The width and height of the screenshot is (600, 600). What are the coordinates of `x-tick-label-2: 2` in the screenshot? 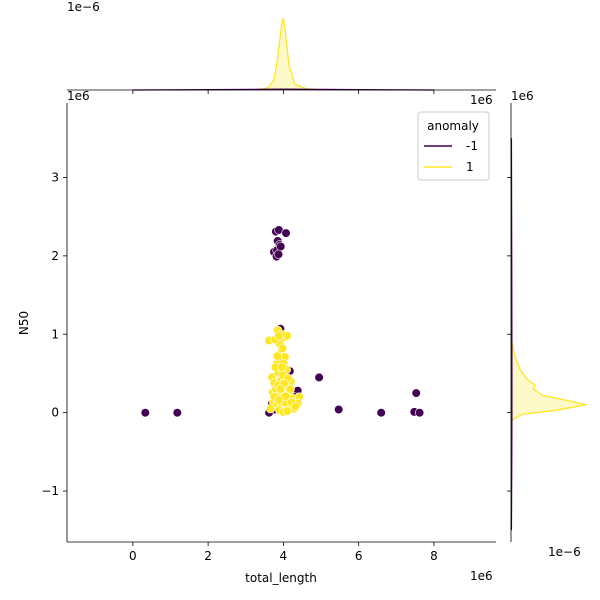 It's located at (208, 556).